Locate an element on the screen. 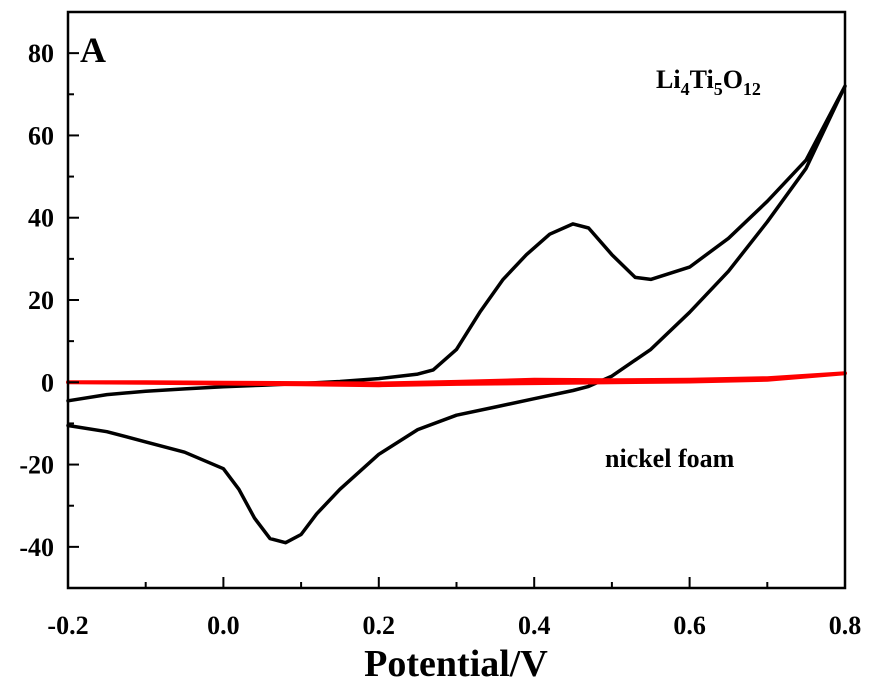  x-tick-label: -0.2 is located at coordinates (67, 625).